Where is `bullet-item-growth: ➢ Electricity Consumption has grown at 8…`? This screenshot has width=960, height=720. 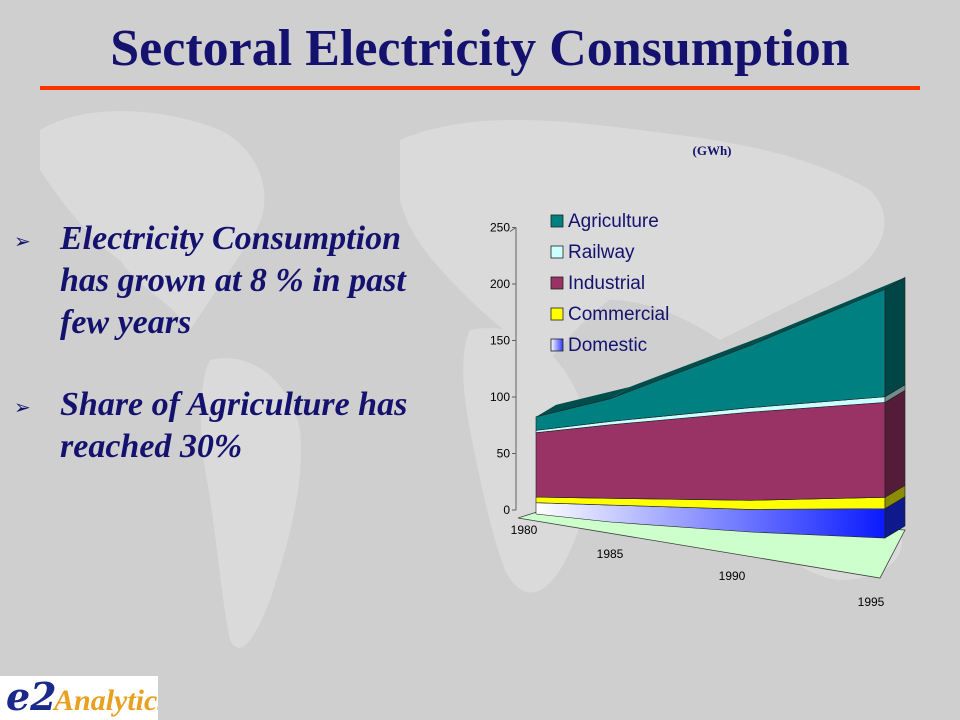
bullet-item-growth: ➢ Electricity Consumption has grown at 8… is located at coordinates (234, 281).